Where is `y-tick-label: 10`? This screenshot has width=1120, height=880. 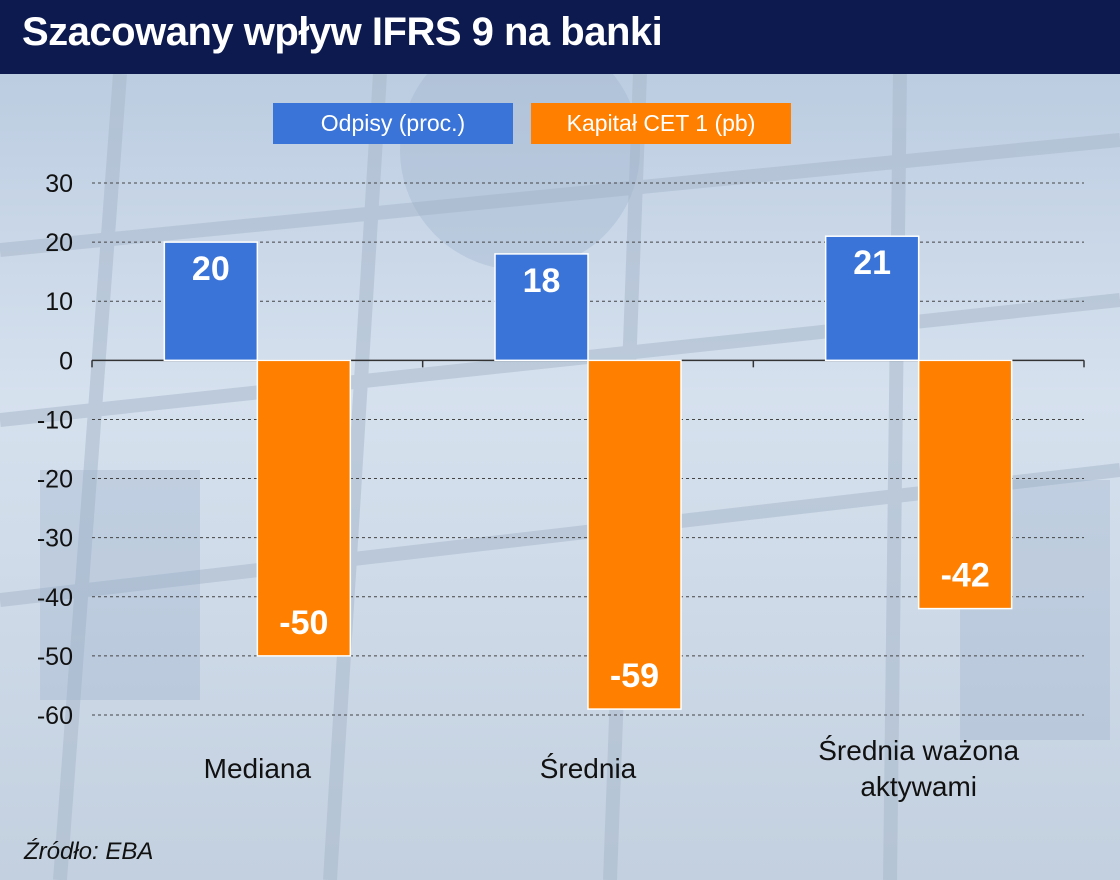
y-tick-label: 10 is located at coordinates (59, 302).